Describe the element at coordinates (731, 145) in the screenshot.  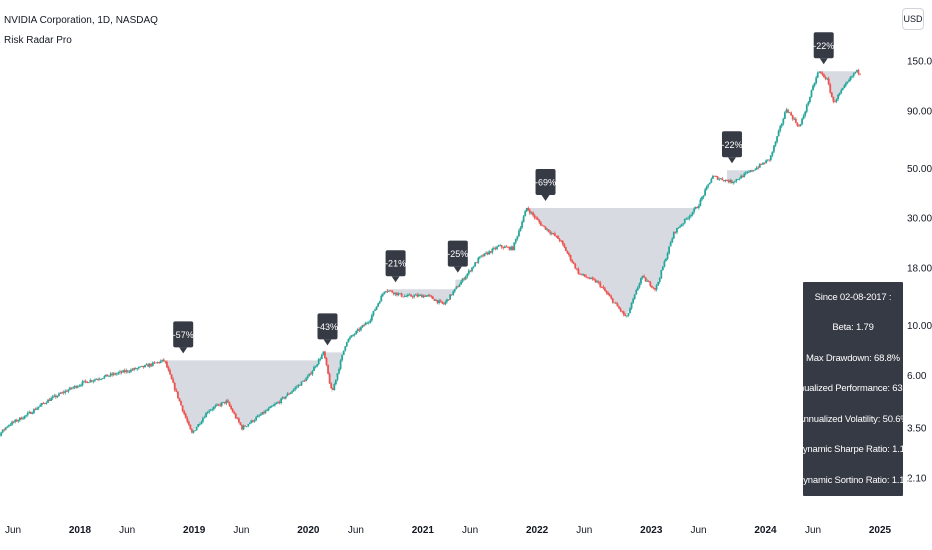
I see `drawdown-label-text: -22%` at that location.